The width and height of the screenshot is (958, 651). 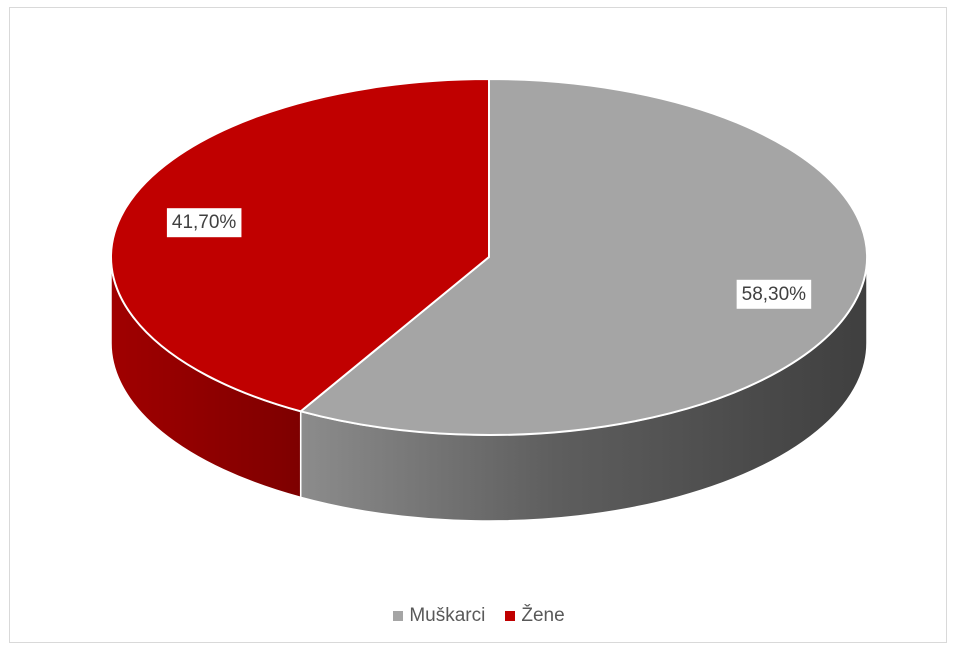 I want to click on data-label-muskarci: 58,30%, so click(x=774, y=294).